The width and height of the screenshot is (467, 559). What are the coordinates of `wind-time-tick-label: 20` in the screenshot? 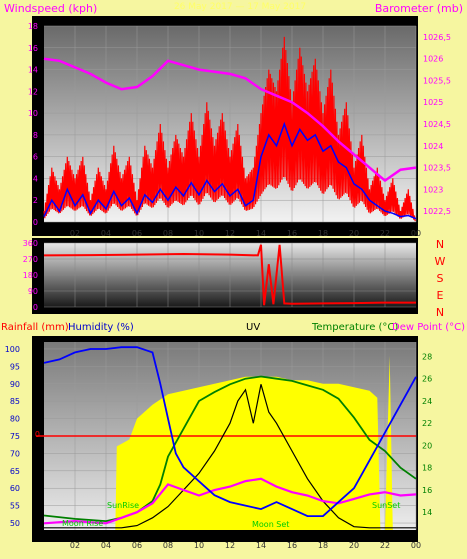 It's located at (354, 233).